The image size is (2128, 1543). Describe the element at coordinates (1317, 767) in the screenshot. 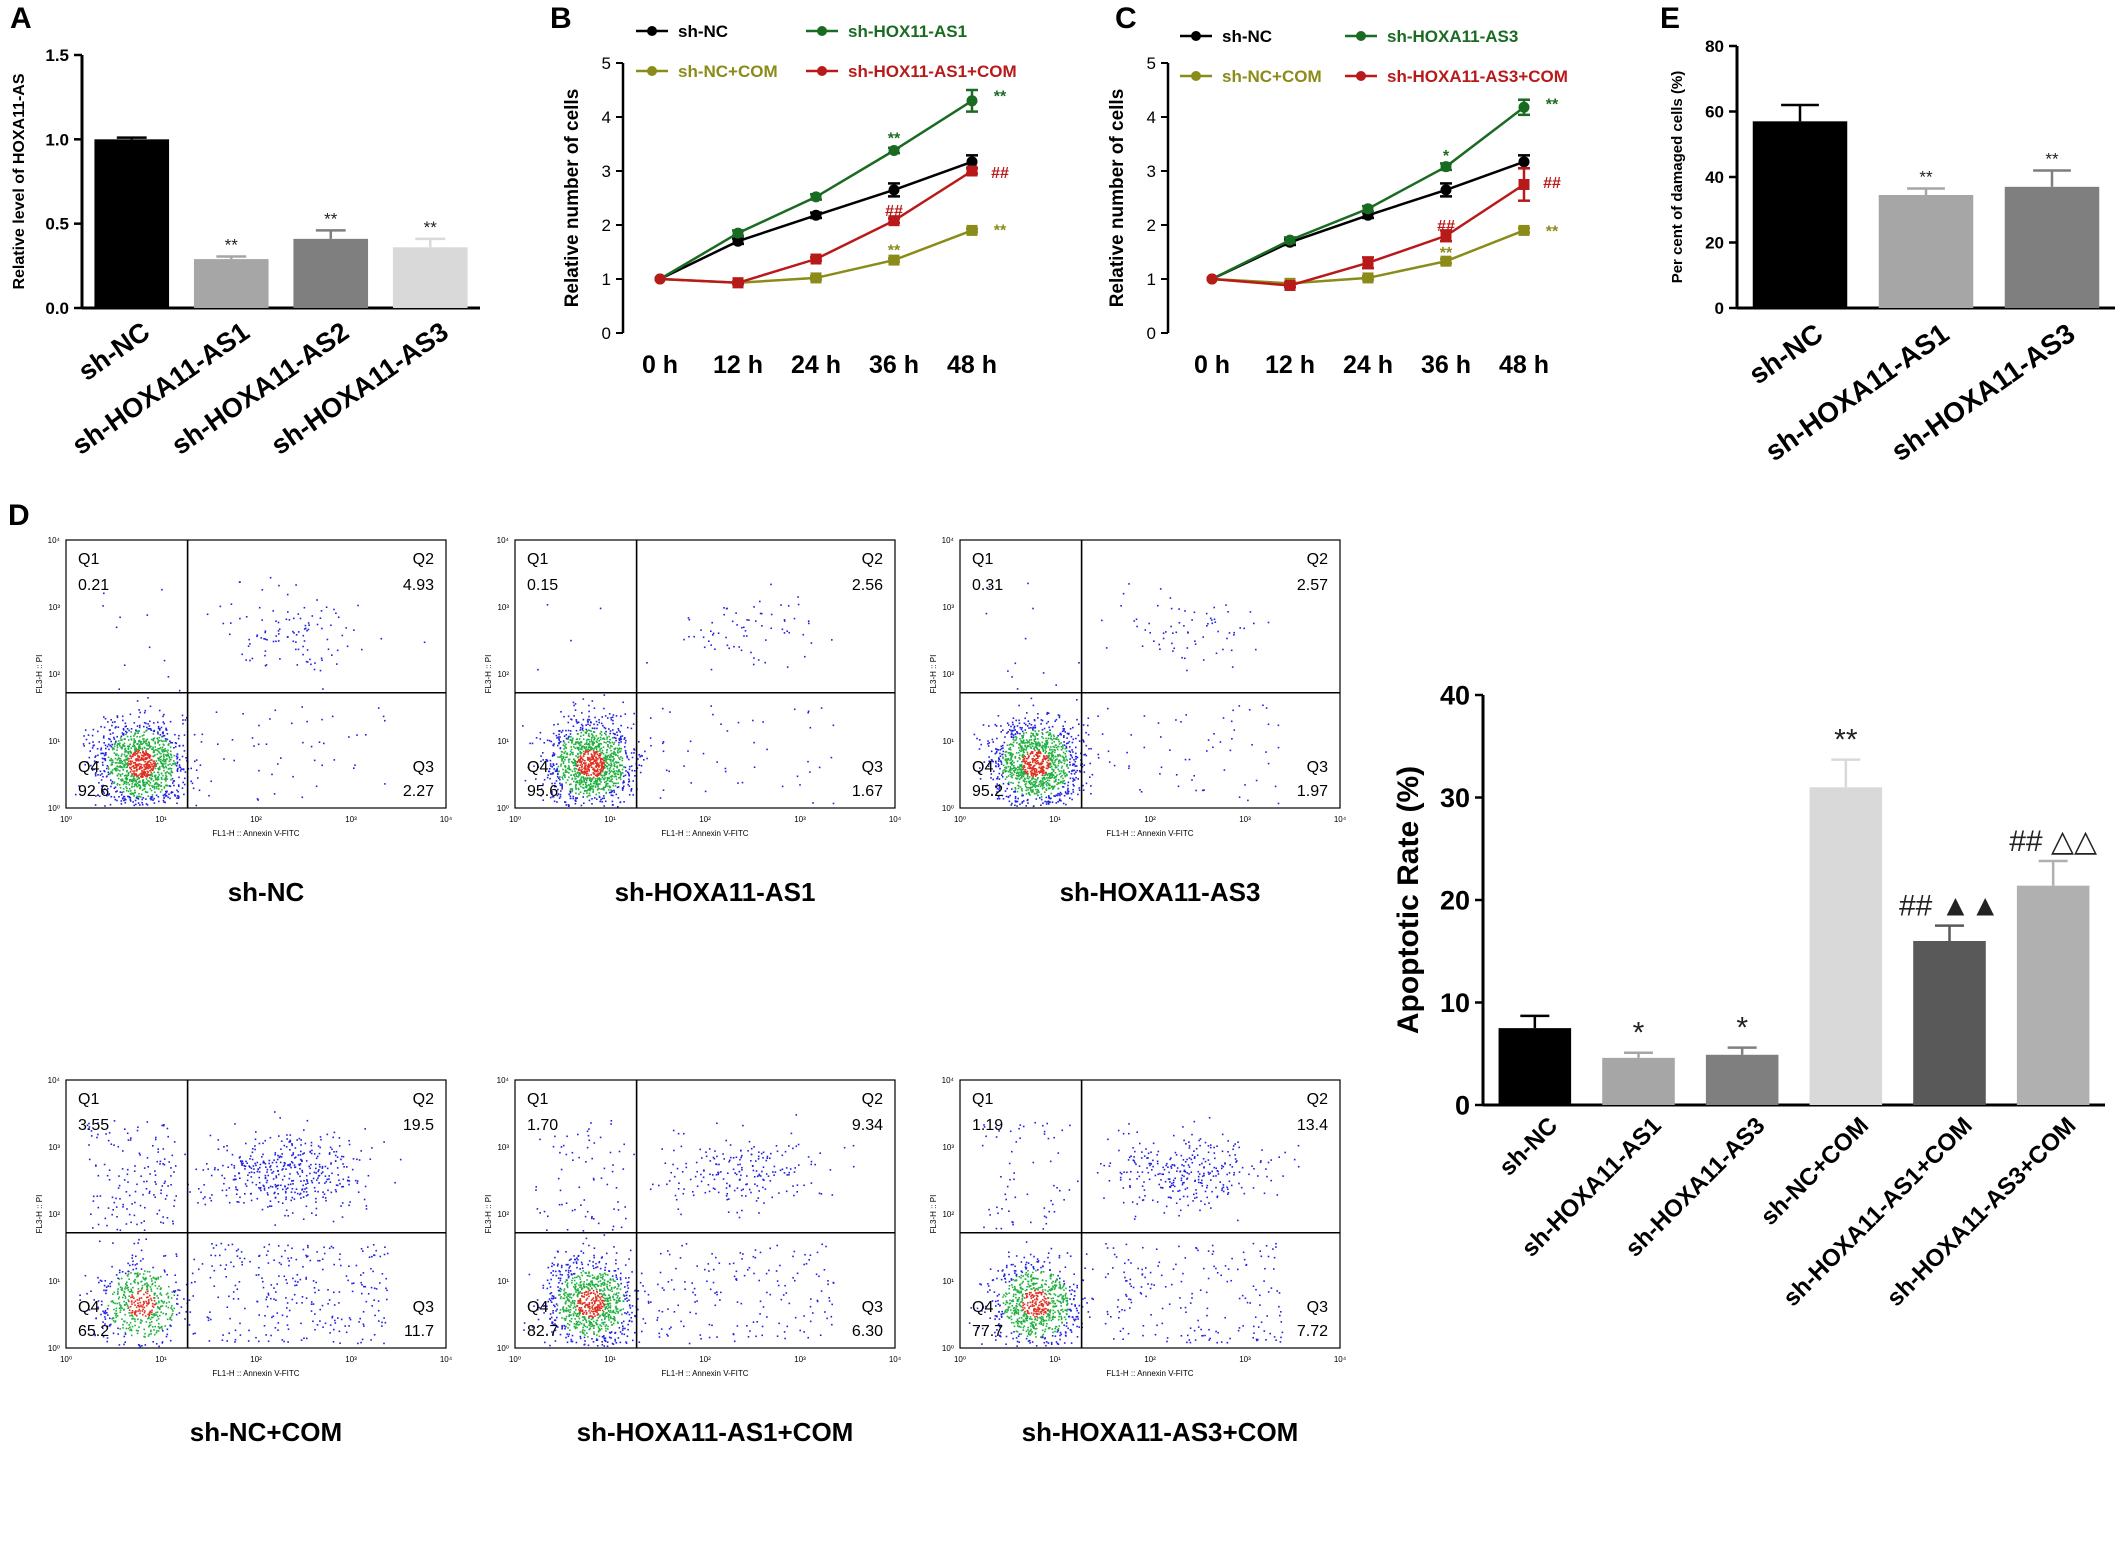

I see `quadrant-label: Q3` at that location.